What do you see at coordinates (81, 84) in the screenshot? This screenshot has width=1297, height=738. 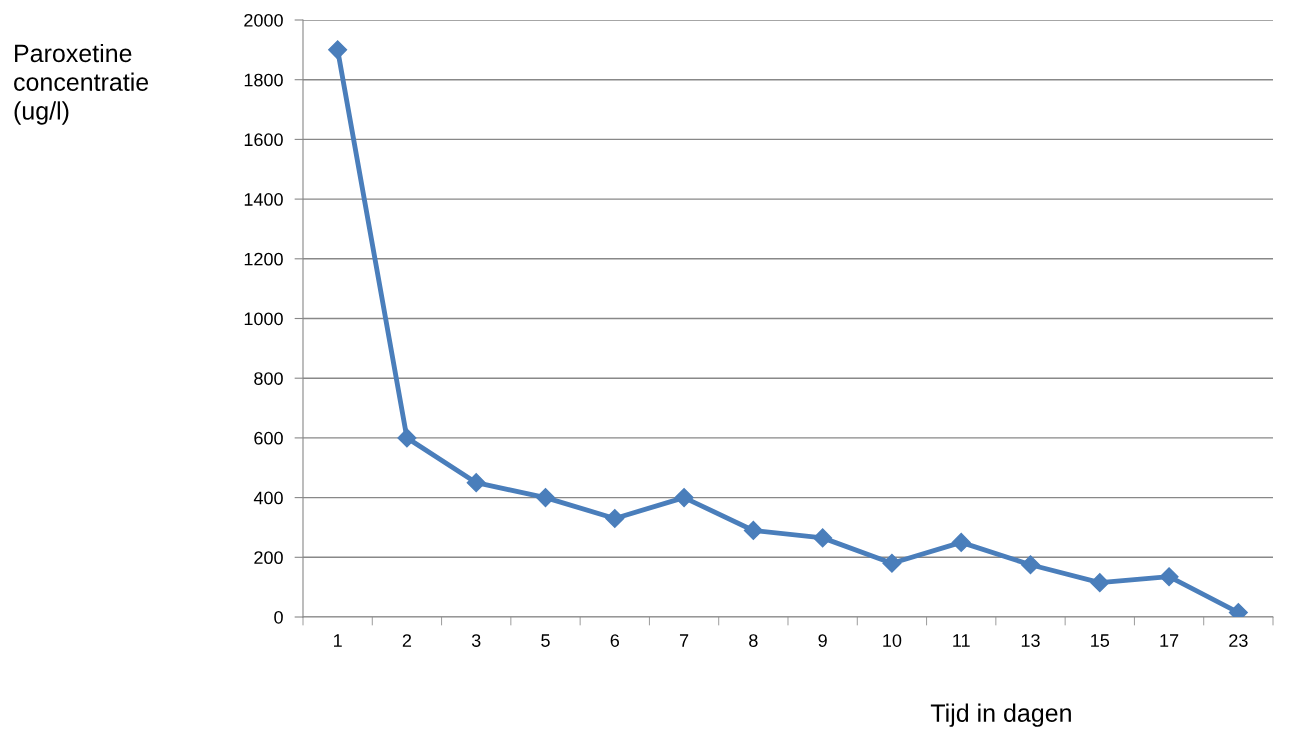 I see `y-axis-title: Paroxetine concentratie (ug/l)` at bounding box center [81, 84].